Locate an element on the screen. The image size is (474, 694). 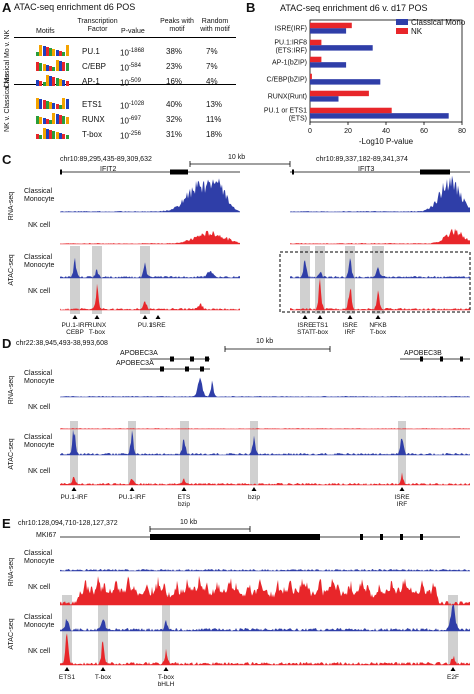
panel-d-coord: chr22:38,945,493-38,993,608 is located at coordinates (62, 343).